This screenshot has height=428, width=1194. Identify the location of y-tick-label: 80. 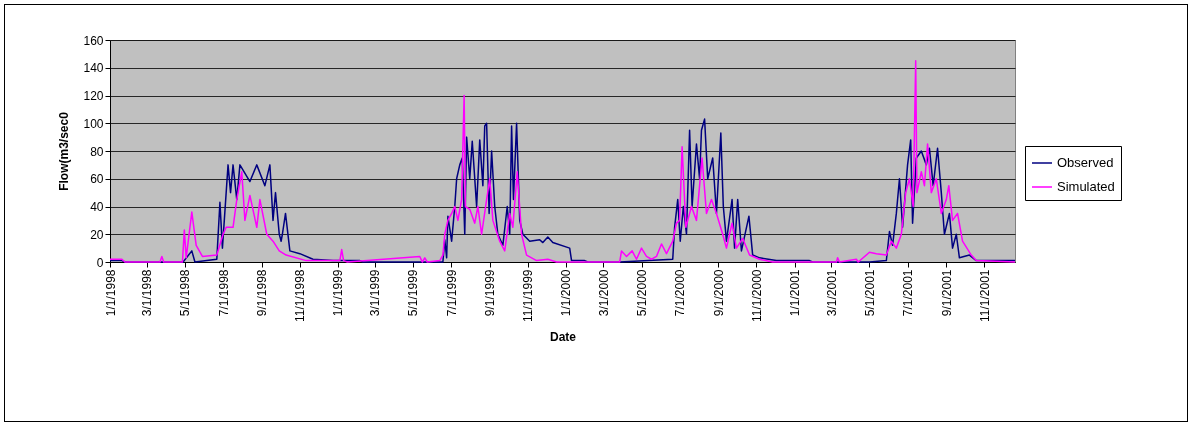
(97, 151).